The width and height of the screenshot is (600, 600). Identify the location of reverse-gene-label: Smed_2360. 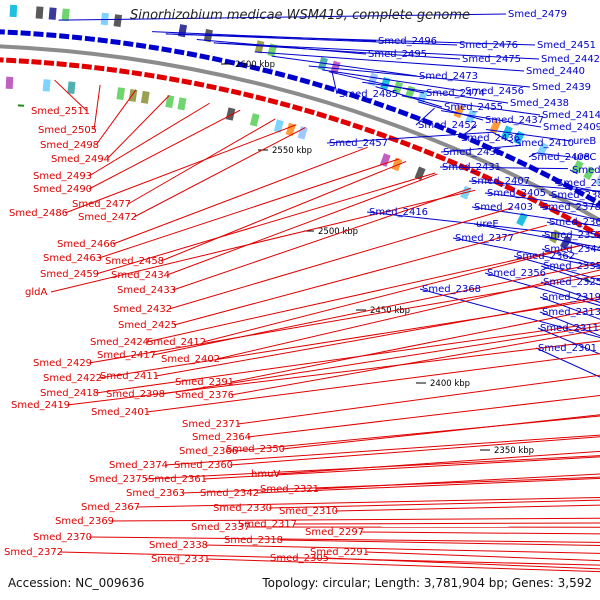
(203, 465).